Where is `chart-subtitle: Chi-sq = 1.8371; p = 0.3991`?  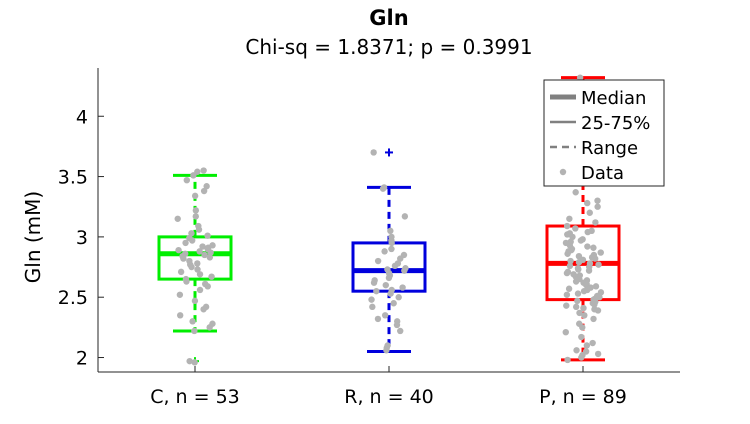
chart-subtitle: Chi-sq = 1.8371; p = 0.3991 is located at coordinates (388, 47).